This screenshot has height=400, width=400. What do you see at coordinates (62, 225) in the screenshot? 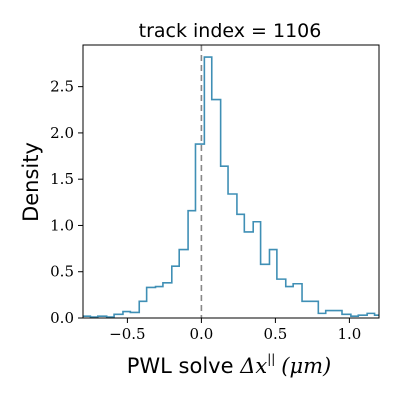
I see `y-tick-label: 1.0` at bounding box center [62, 225].